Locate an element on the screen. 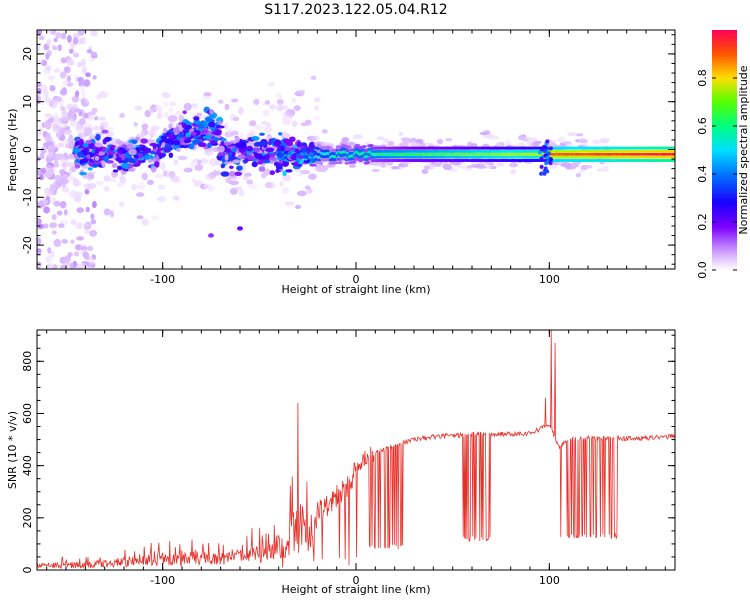 This screenshot has width=750, height=600. colorbar-tick-label: 0.2 is located at coordinates (702, 222).